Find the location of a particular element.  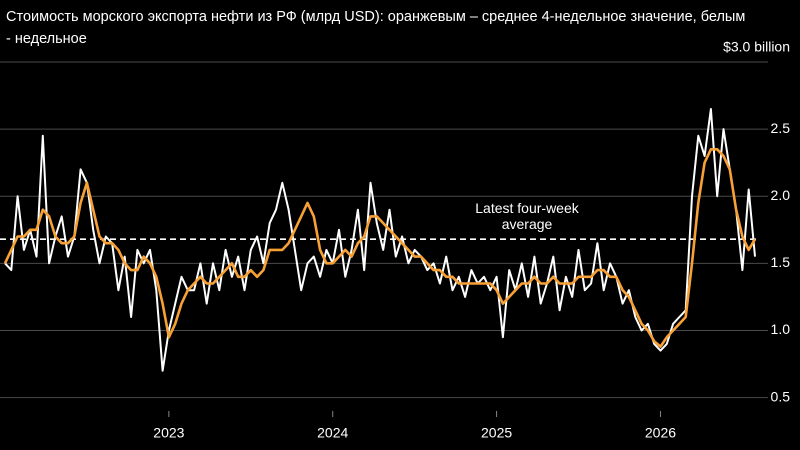

x-tick-label: 2025 is located at coordinates (496, 433).